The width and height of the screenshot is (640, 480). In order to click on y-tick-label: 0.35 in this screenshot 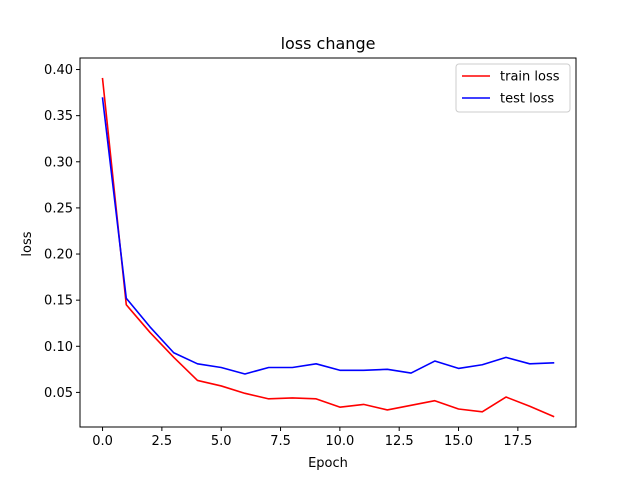, I will do `click(58, 116)`.